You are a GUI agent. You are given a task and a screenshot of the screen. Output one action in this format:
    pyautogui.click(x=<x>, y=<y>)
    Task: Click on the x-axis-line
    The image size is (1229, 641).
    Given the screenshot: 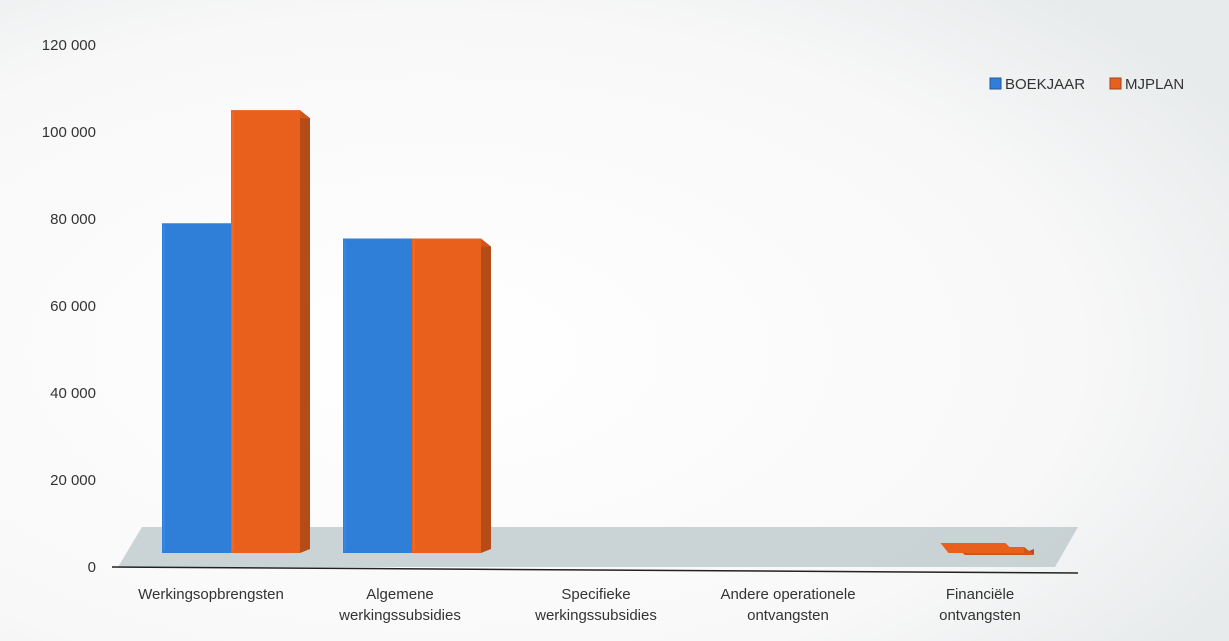 What is the action you would take?
    pyautogui.click(x=595, y=570)
    